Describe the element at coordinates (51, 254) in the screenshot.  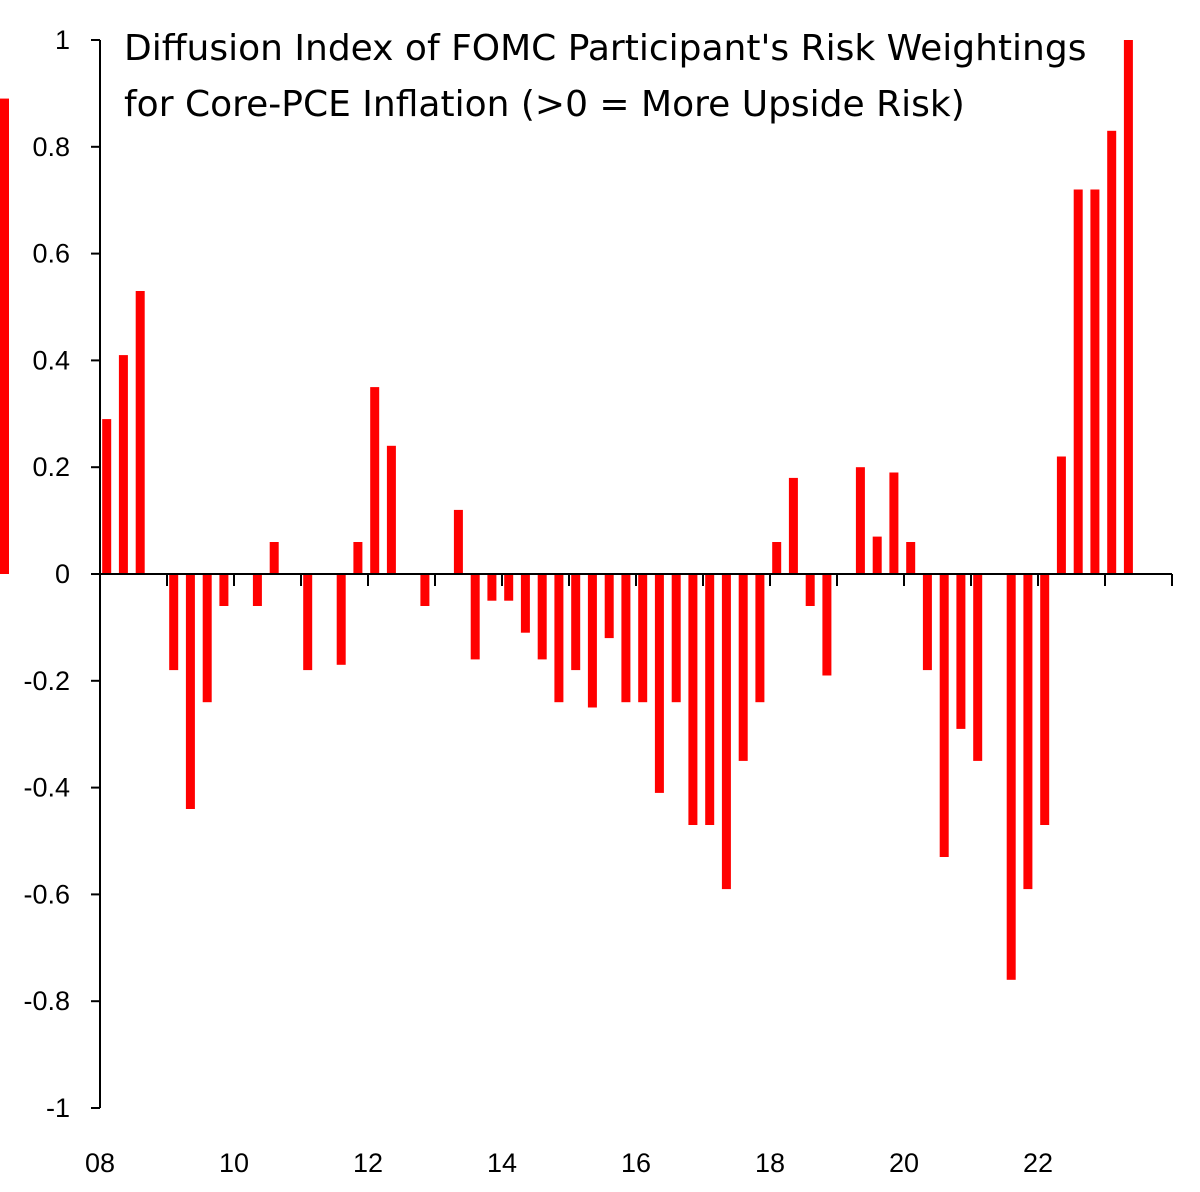
I see `y-tick-label: 0.6` at that location.